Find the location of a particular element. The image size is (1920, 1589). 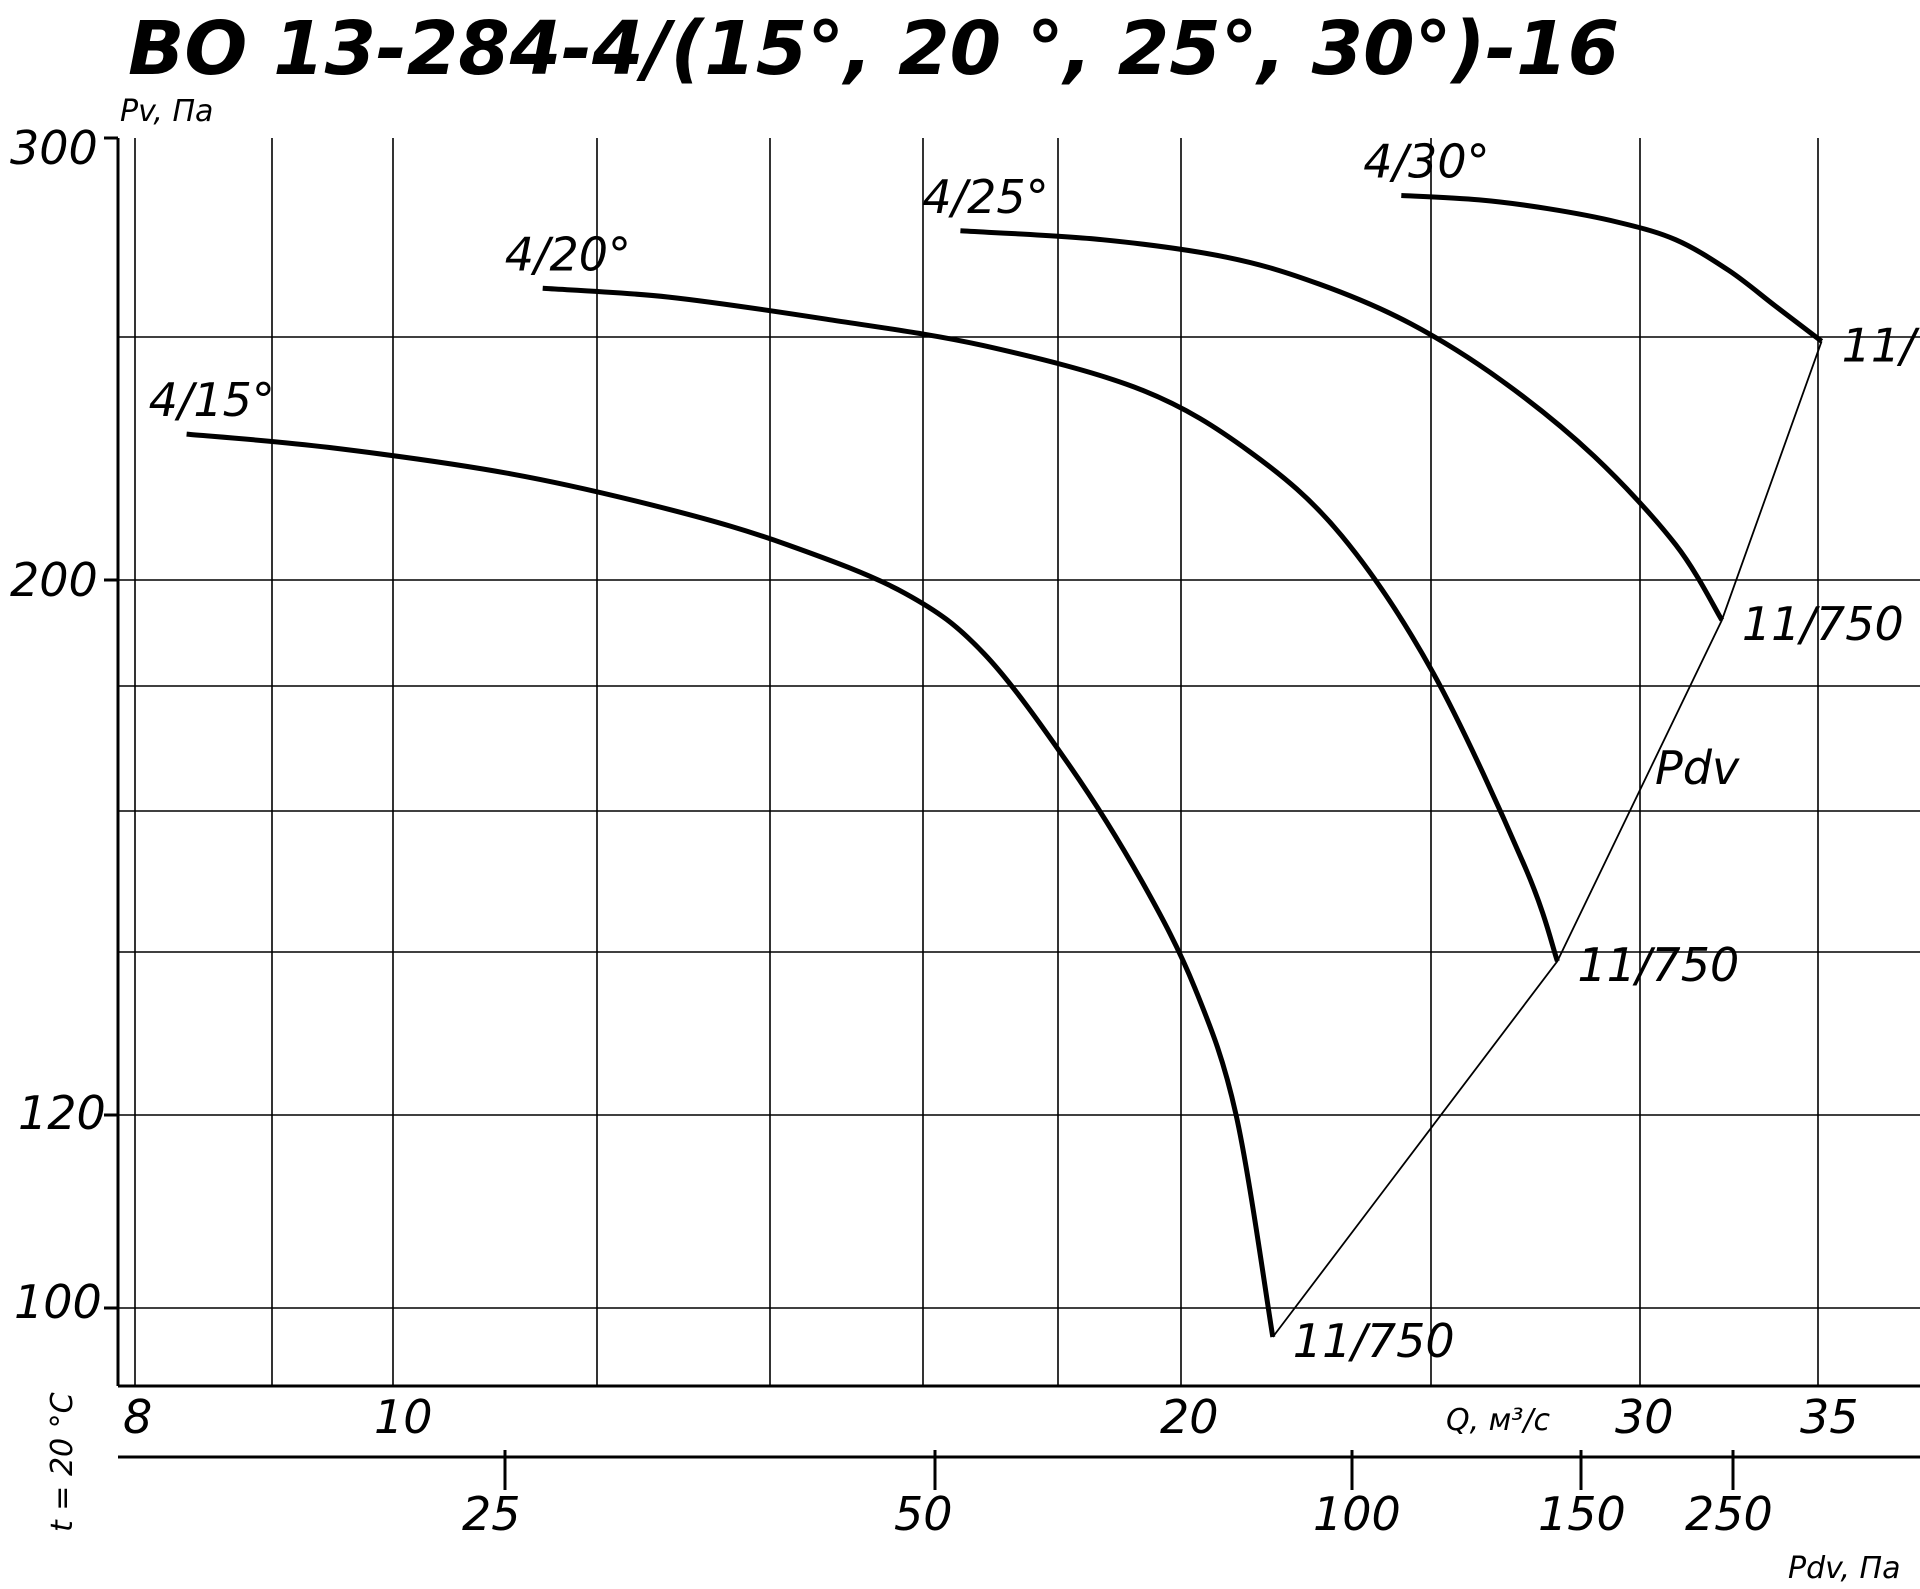

x-tick-label: 8 is located at coordinates (137, 1417).